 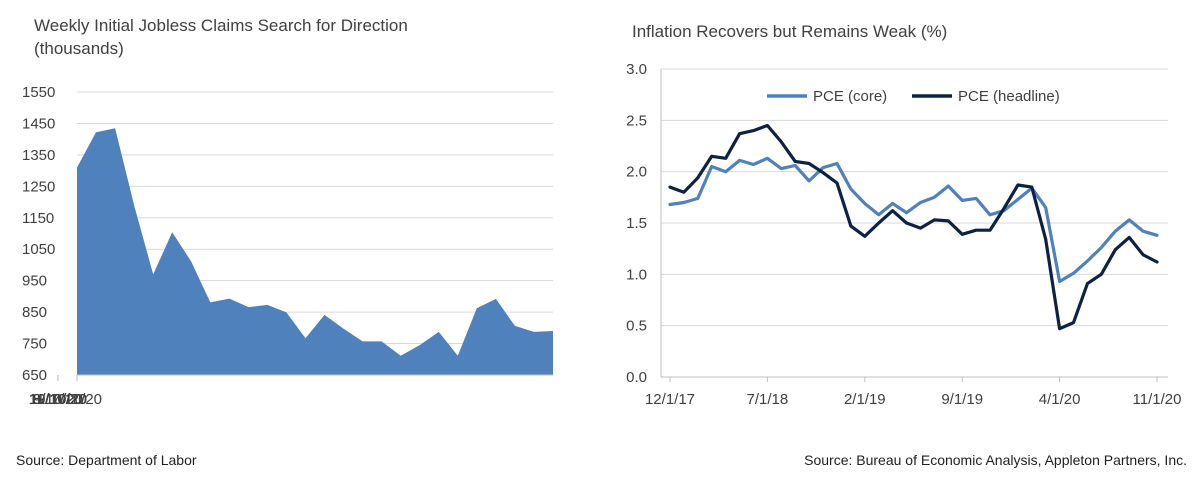 I want to click on chart1-ytick-label: 650, so click(x=34, y=375).